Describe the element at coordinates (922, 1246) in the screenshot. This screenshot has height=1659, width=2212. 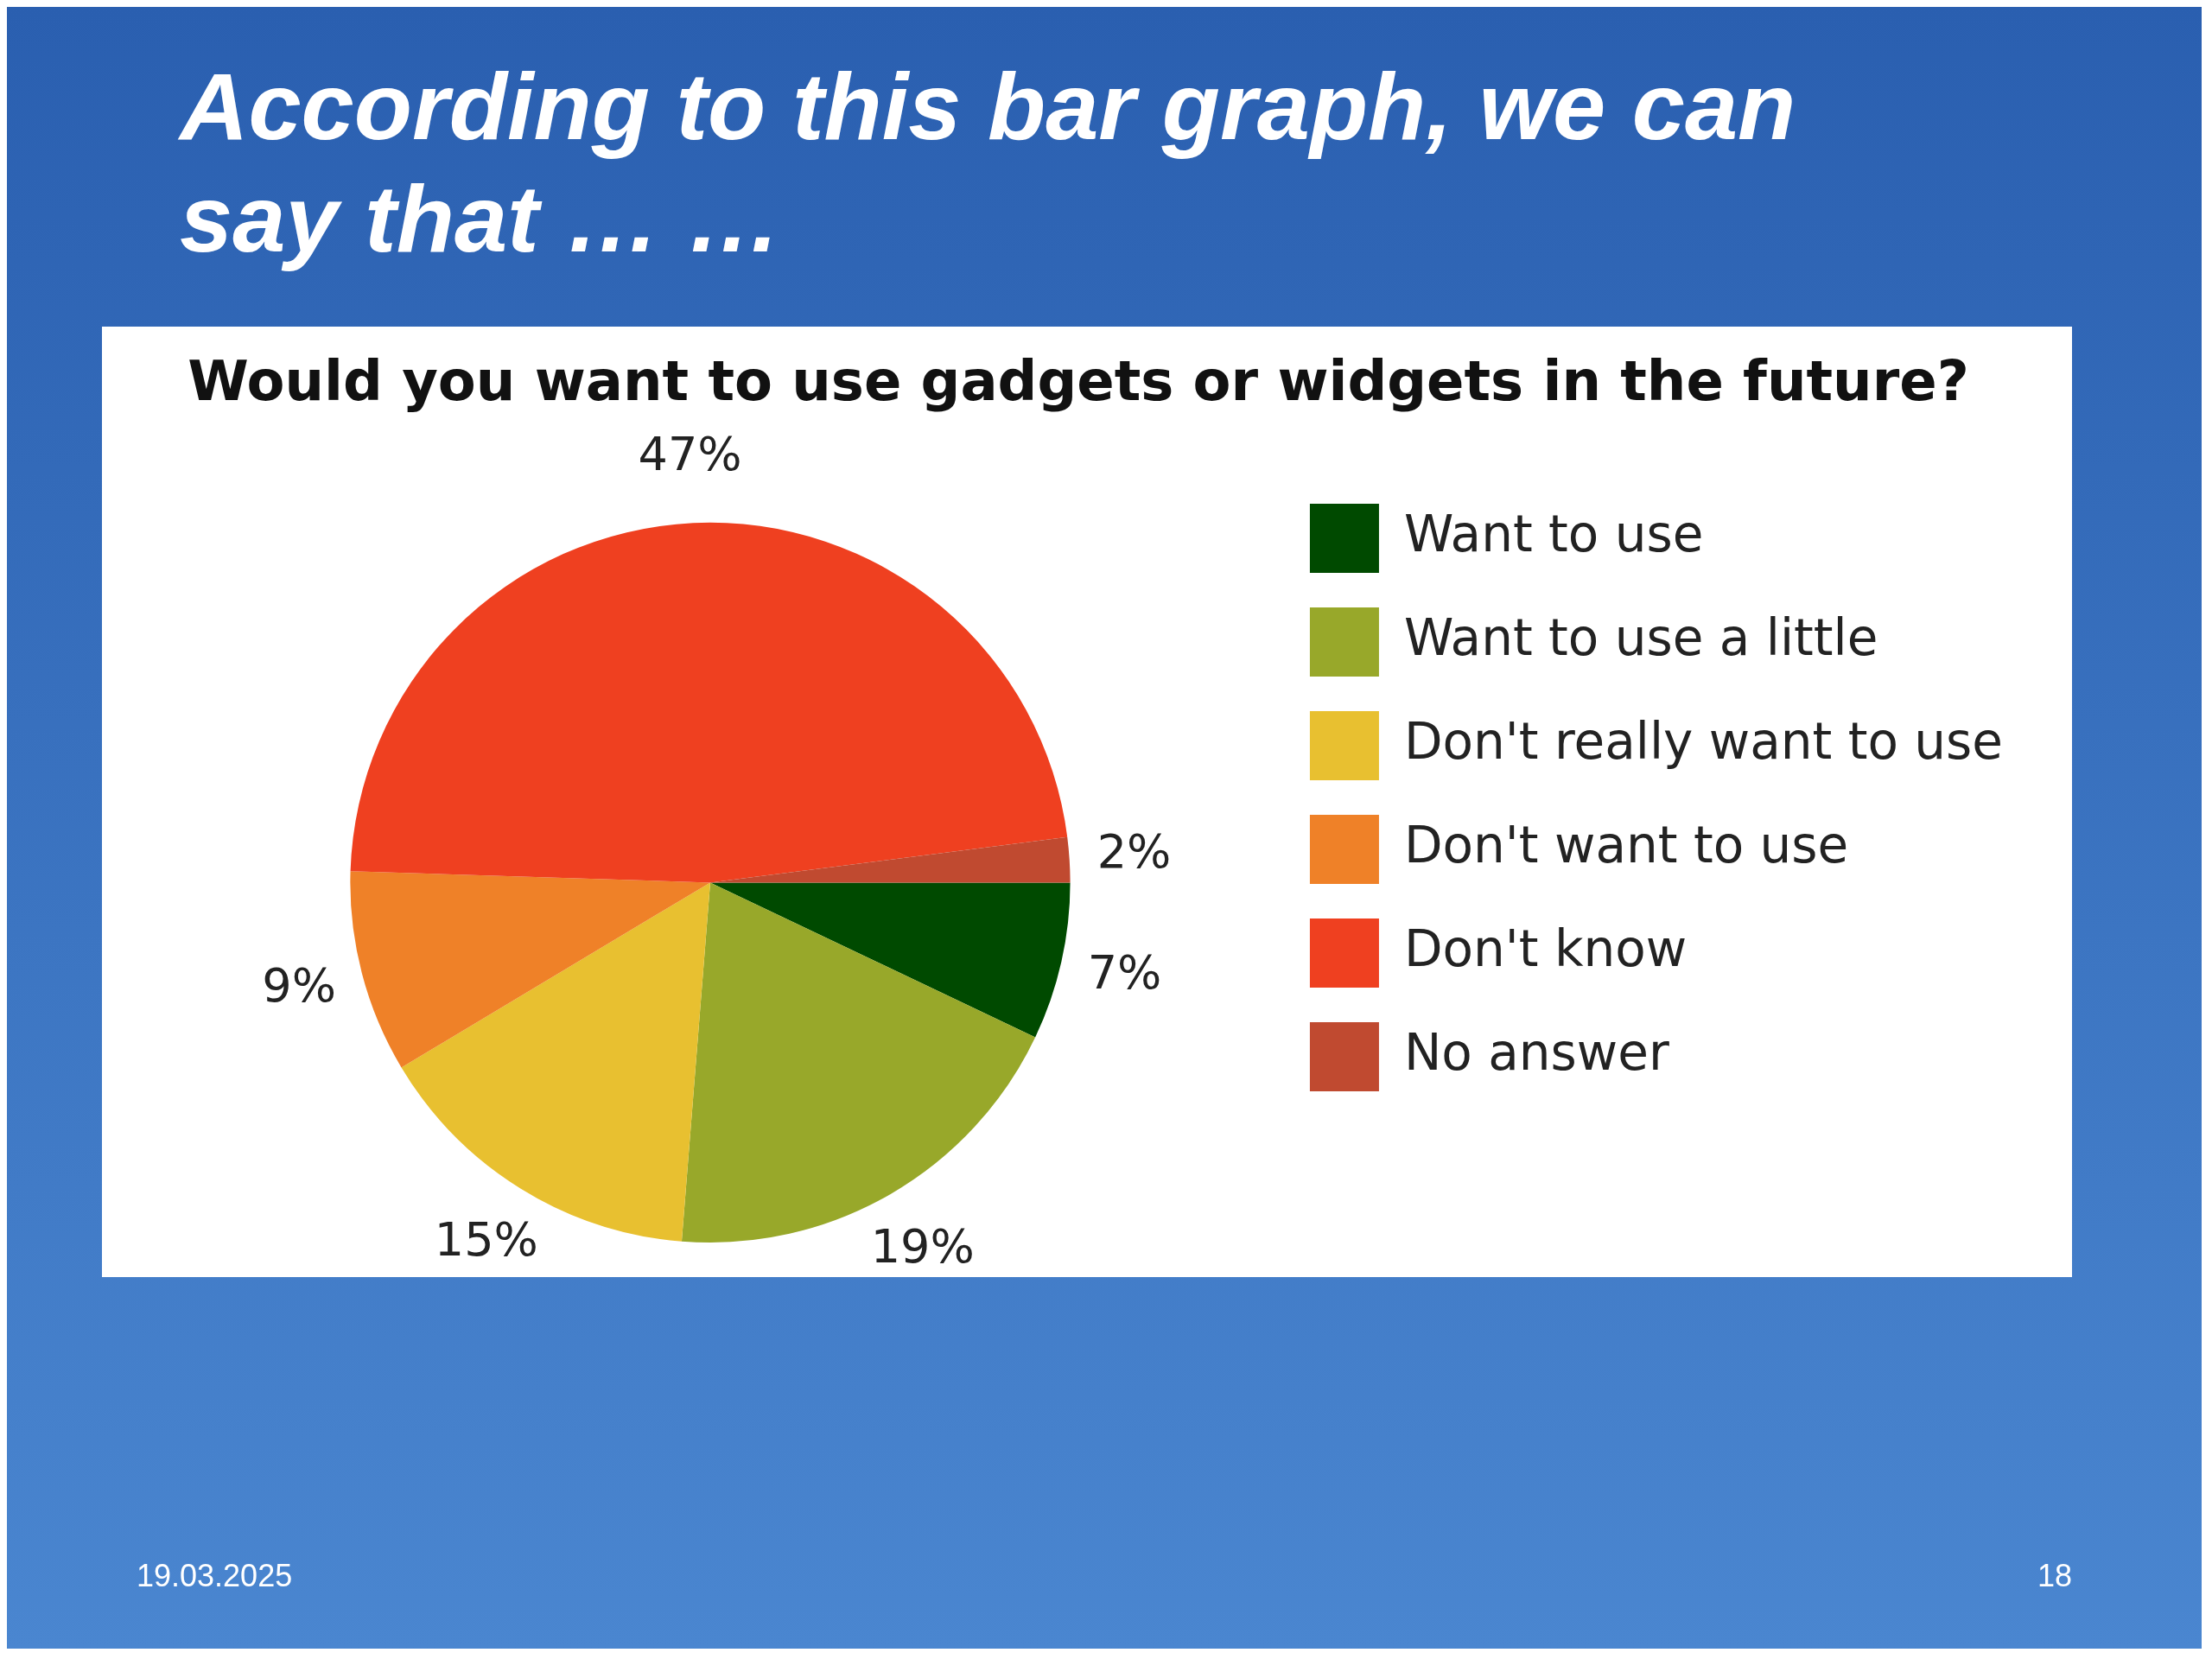
I see `data-label: 19%` at that location.